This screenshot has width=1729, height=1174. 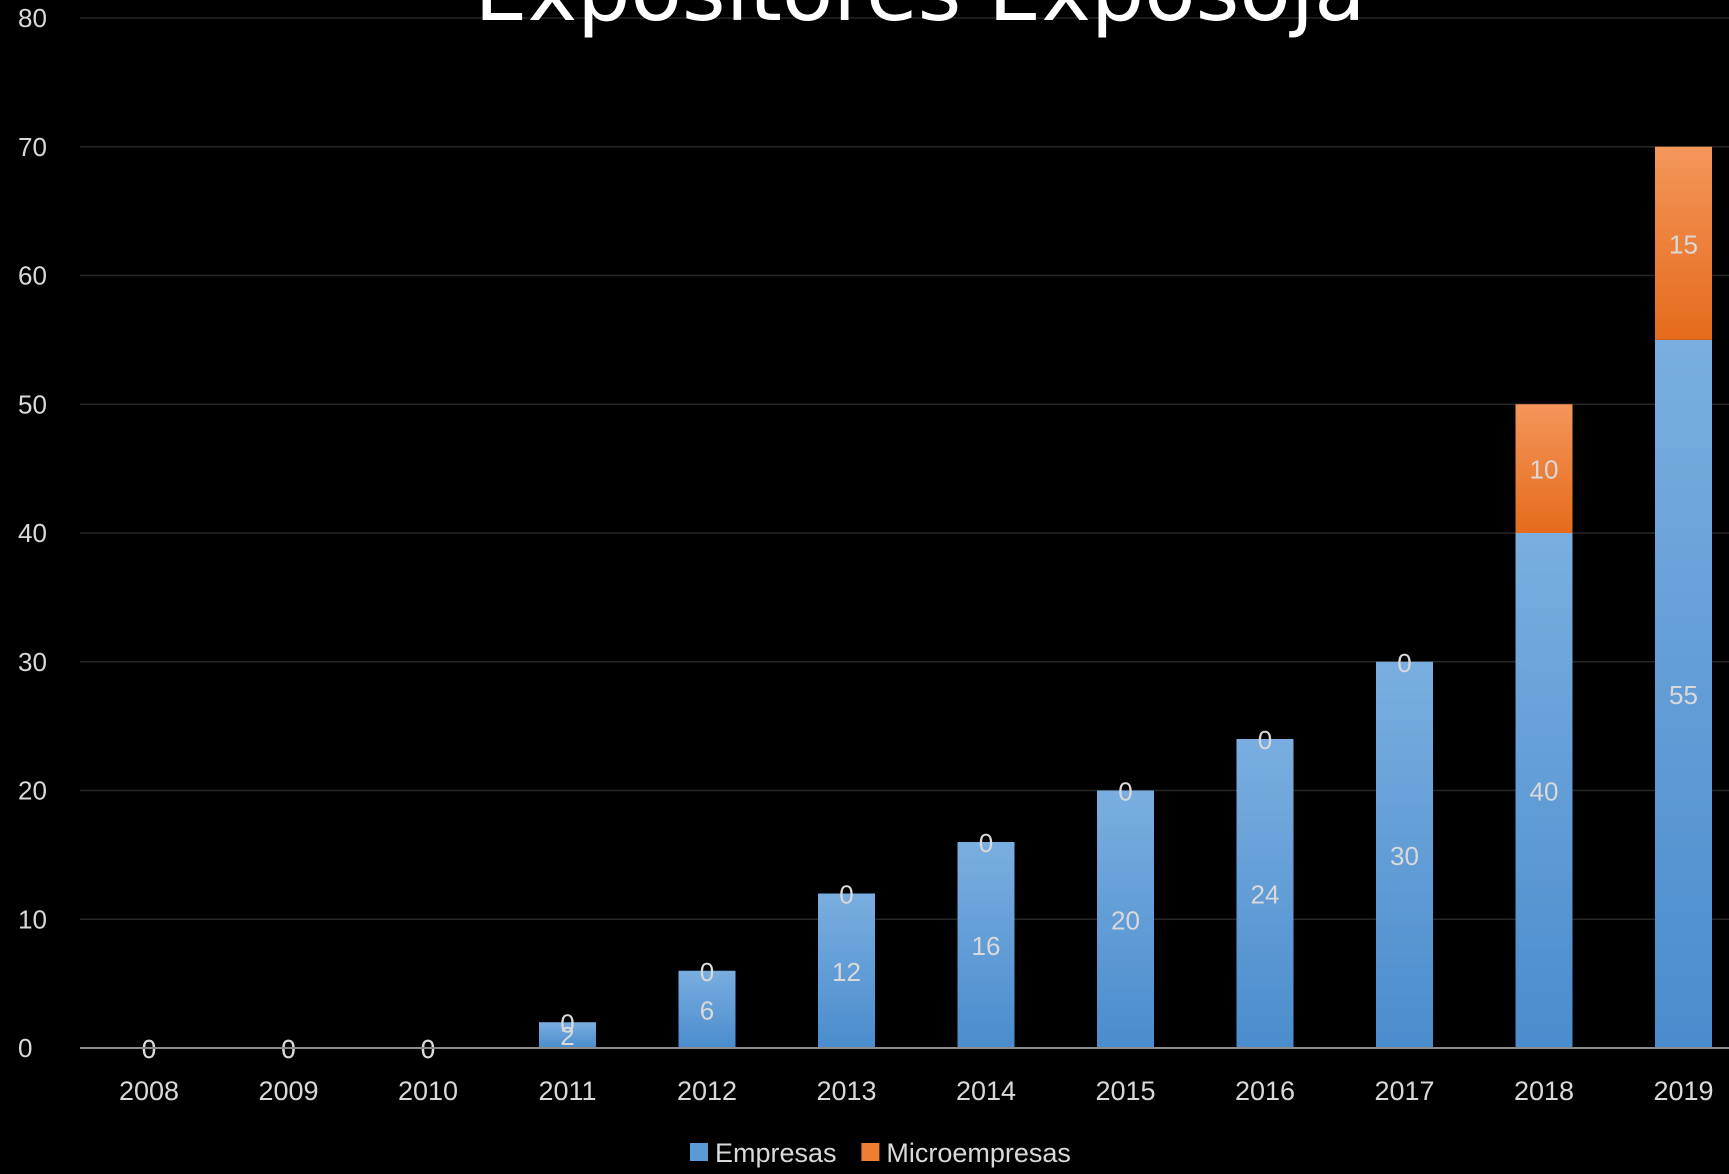 I want to click on bar-empresas-2012, so click(x=707, y=1009).